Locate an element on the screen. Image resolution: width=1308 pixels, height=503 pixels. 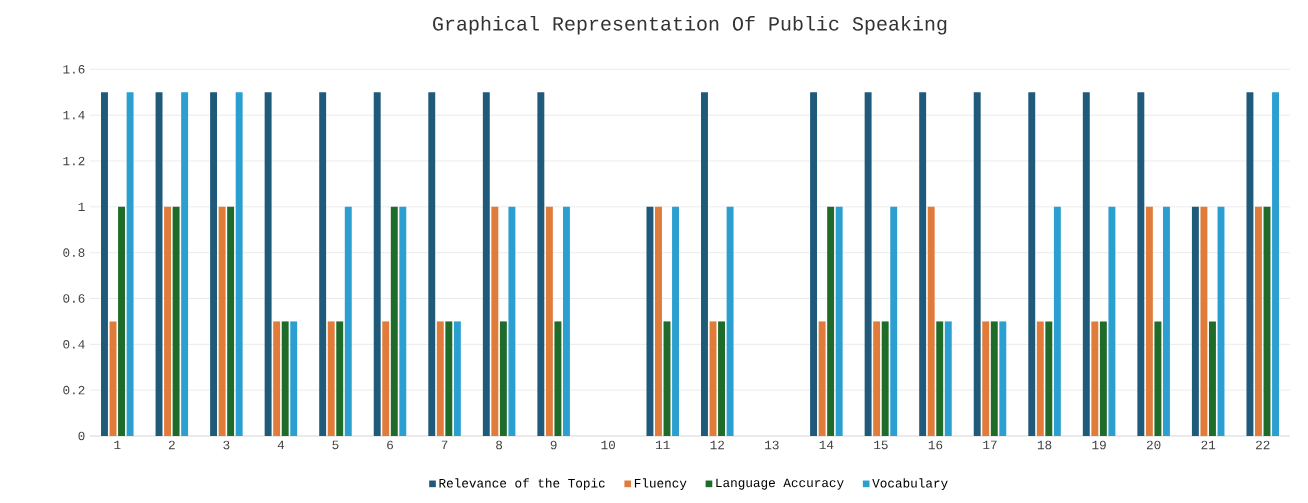
x-tick-label: 9 is located at coordinates (553, 445).